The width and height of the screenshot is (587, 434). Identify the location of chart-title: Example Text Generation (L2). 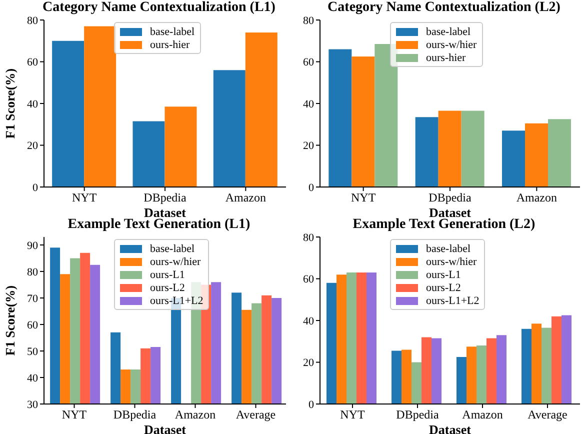
(444, 225).